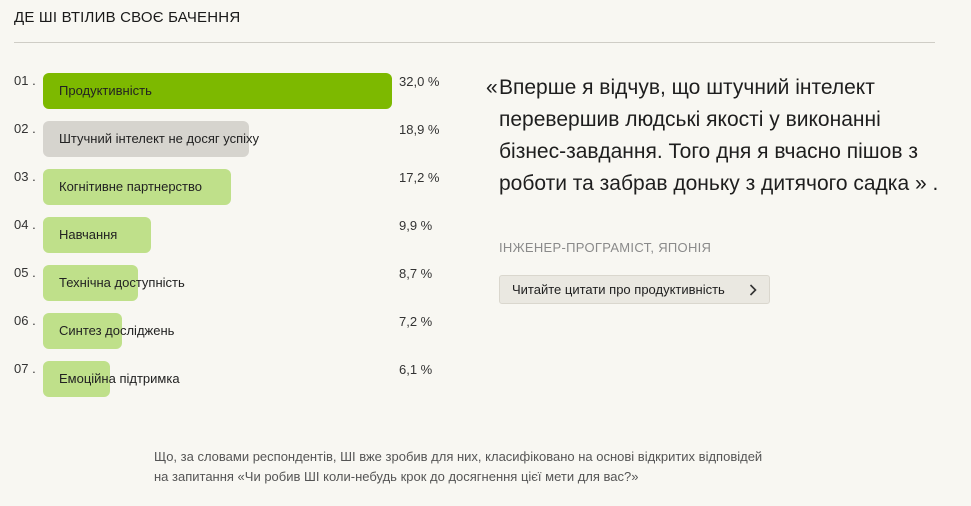  I want to click on chevron-right-icon, so click(753, 290).